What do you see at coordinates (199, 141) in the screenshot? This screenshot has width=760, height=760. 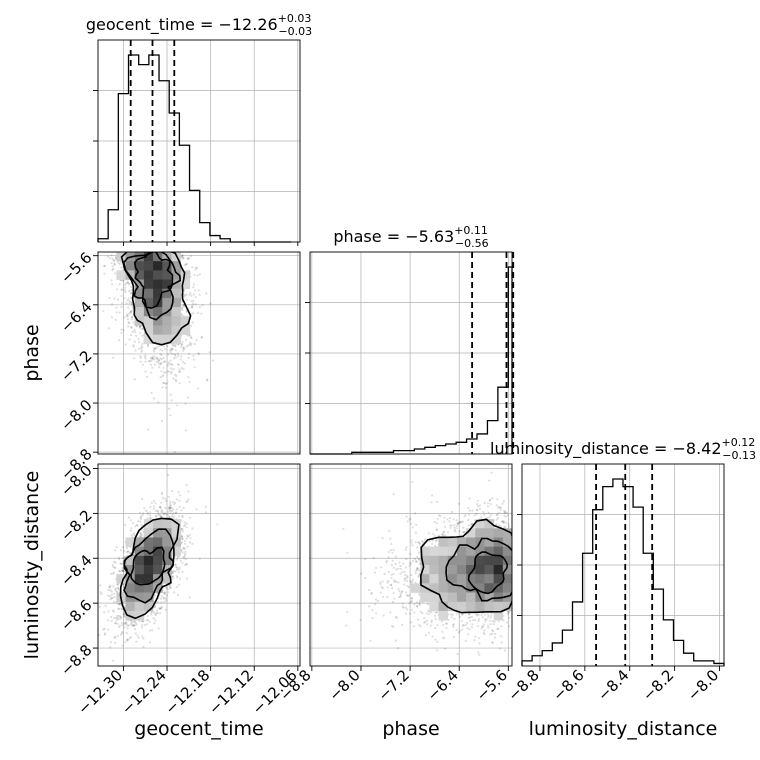 I see `axes-frame` at bounding box center [199, 141].